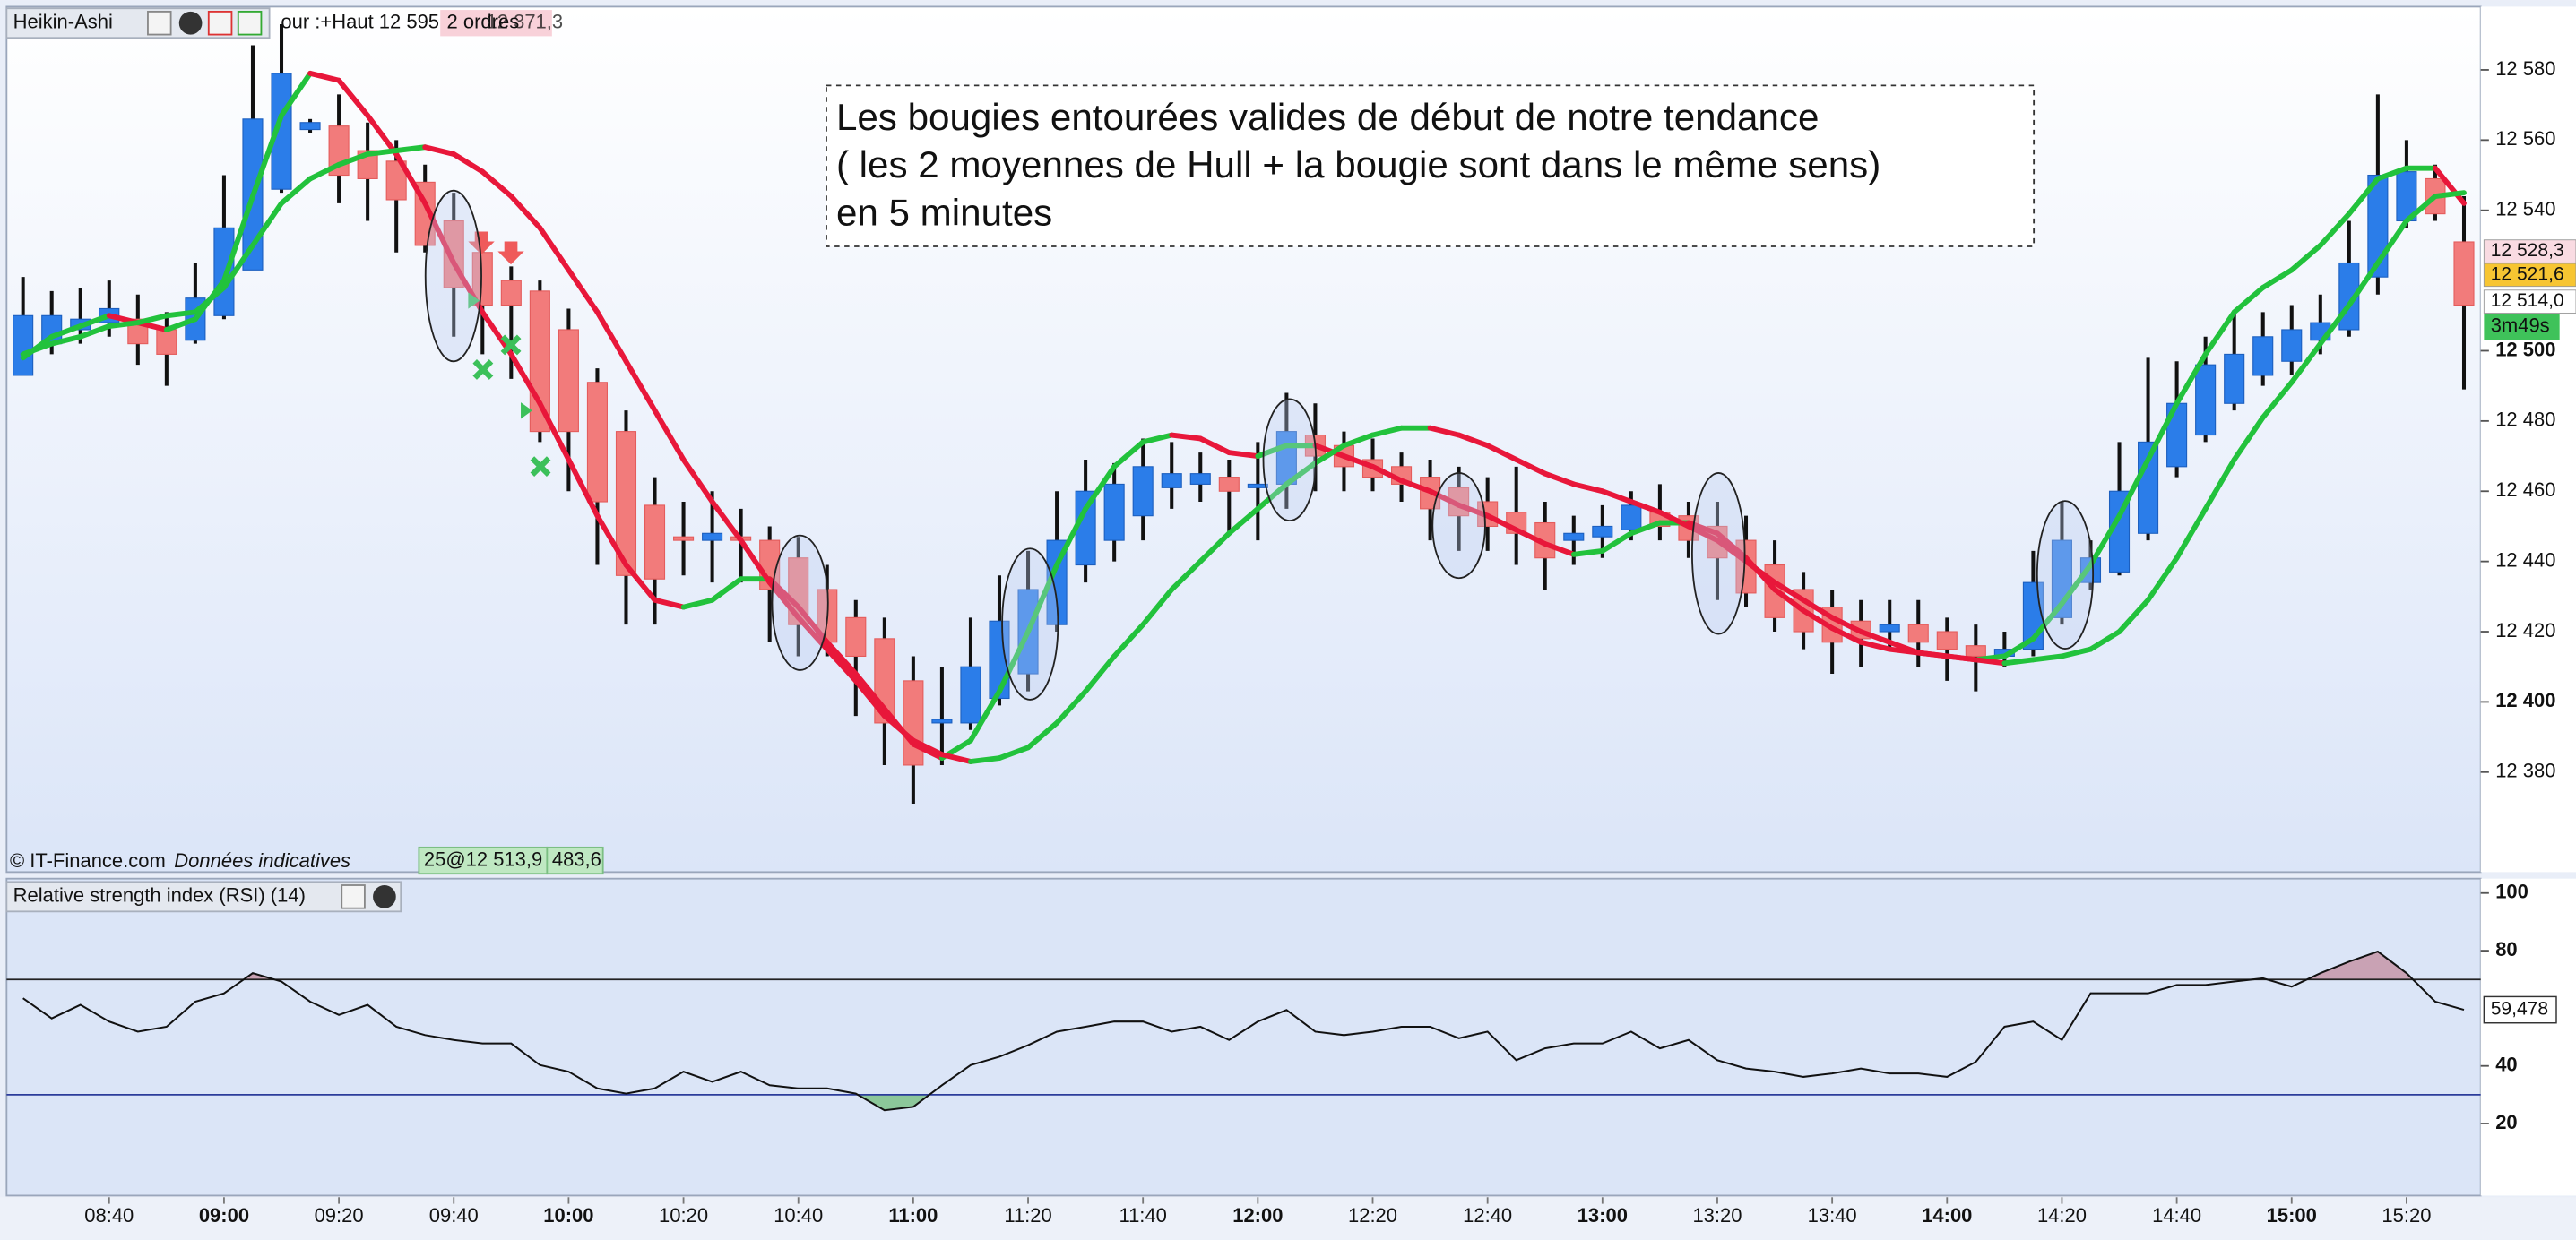 Image resolution: width=2576 pixels, height=1240 pixels. What do you see at coordinates (250, 23) in the screenshot?
I see `up-icon` at bounding box center [250, 23].